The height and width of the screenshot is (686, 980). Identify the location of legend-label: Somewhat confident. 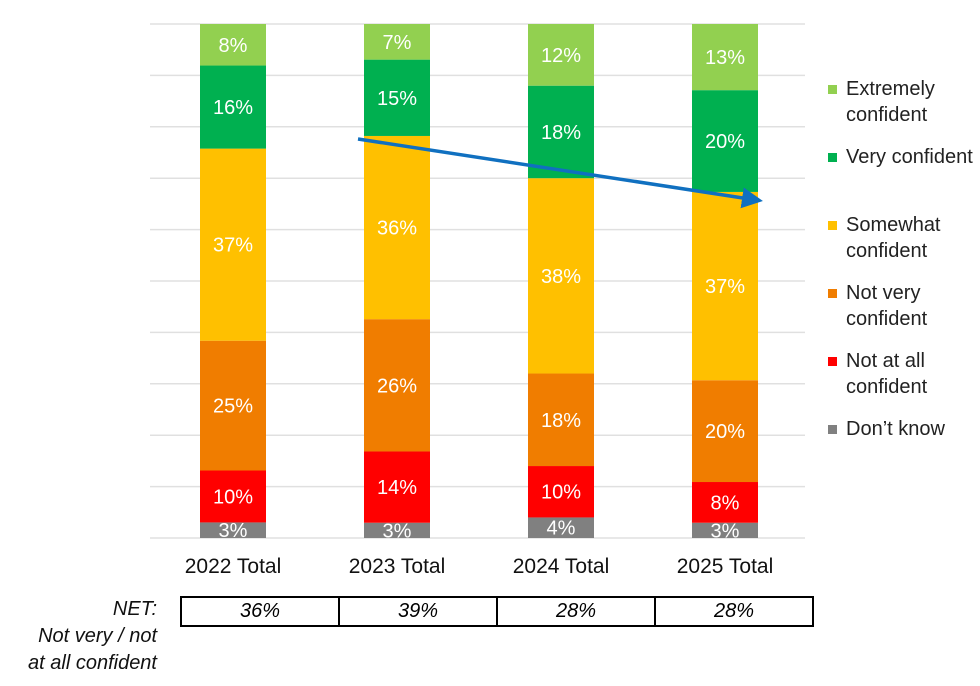
(893, 238).